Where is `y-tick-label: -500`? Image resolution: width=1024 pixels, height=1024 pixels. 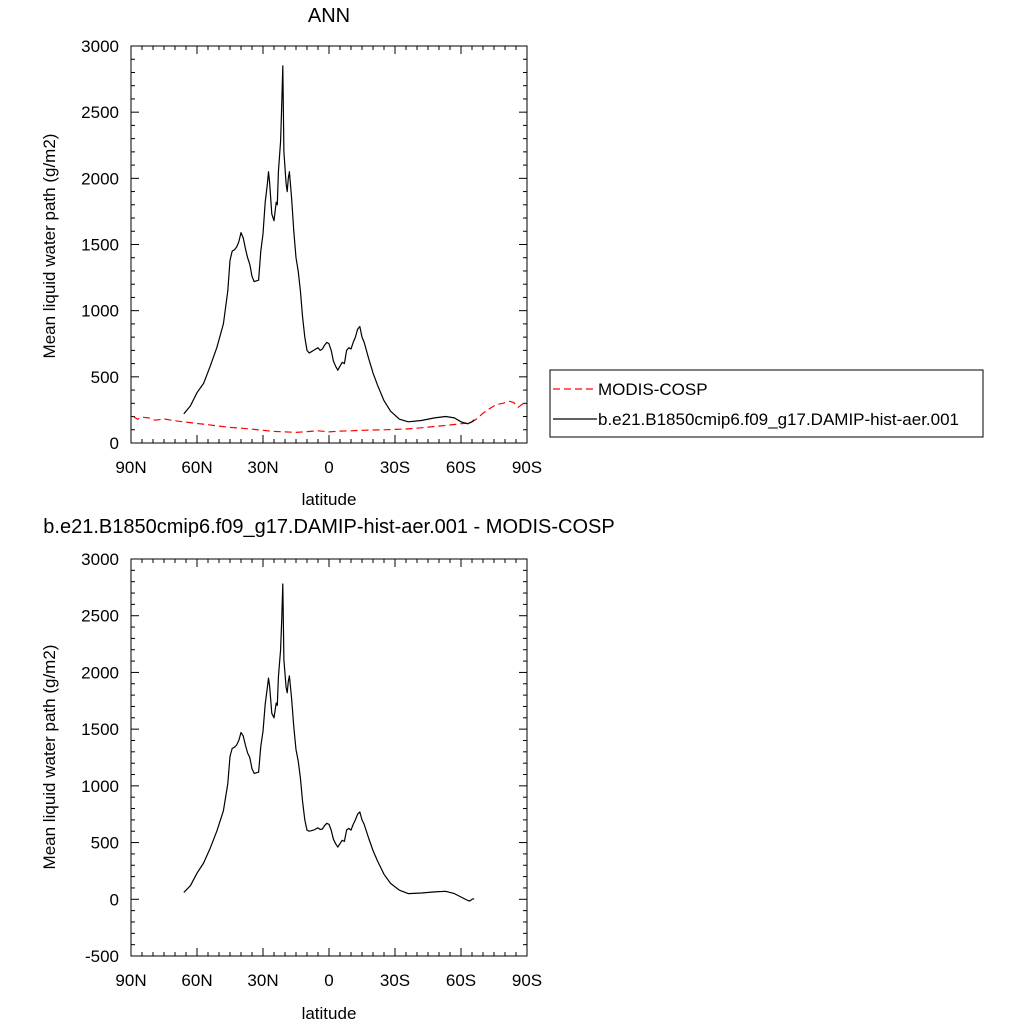
y-tick-label: -500 is located at coordinates (102, 956).